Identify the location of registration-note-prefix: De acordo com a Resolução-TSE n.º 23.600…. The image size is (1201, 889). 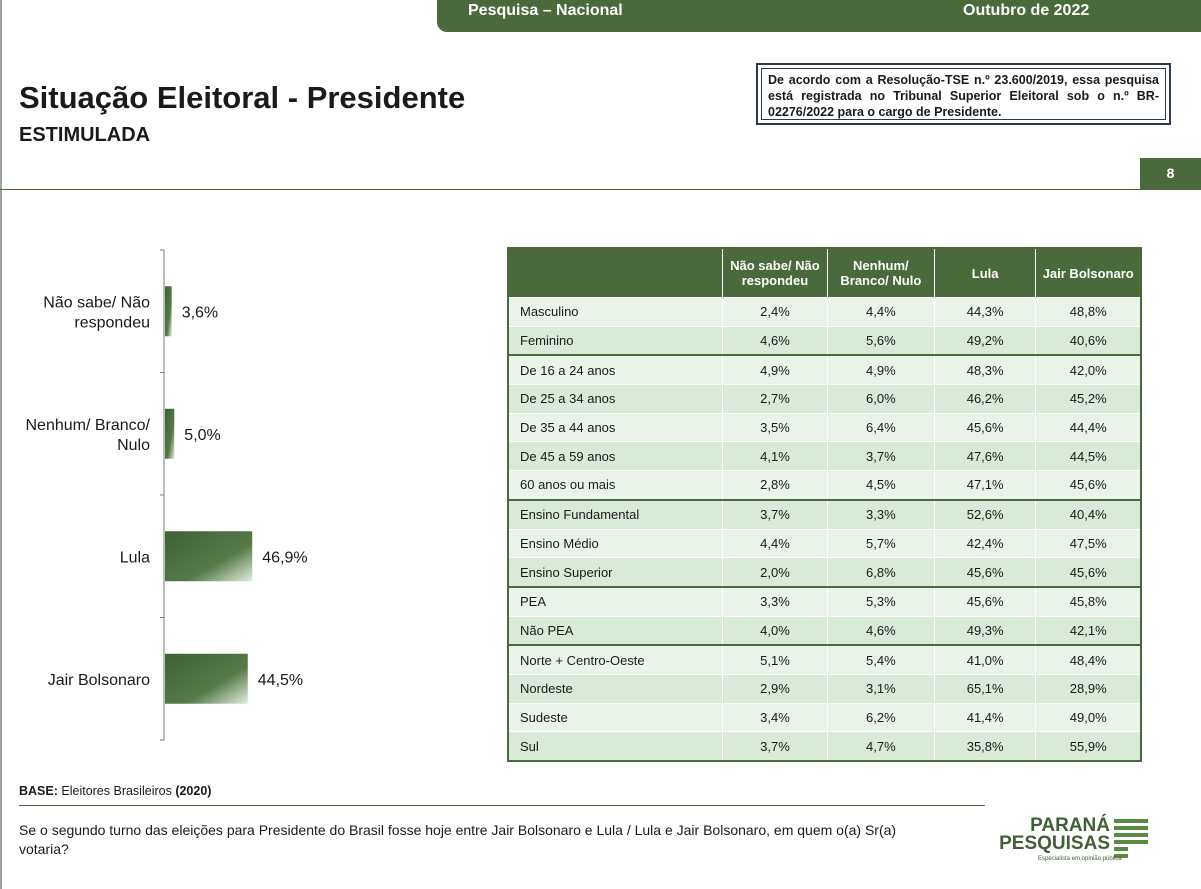
(963, 88).